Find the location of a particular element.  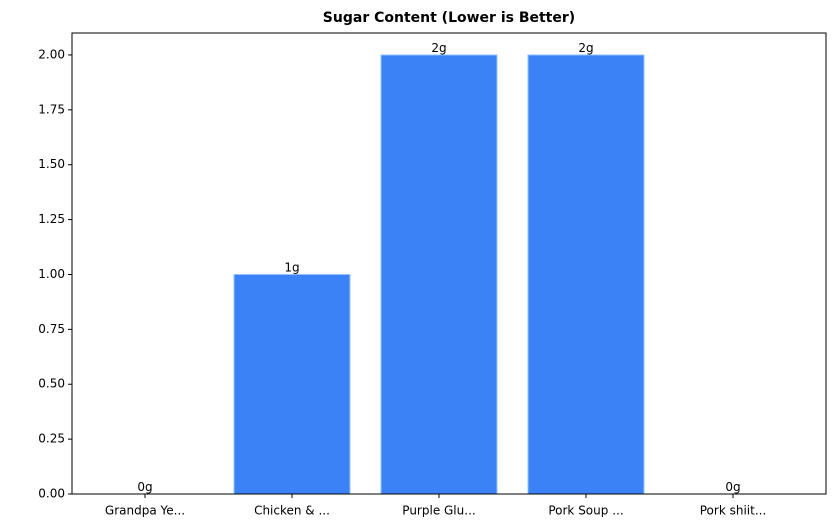

y-tick-label: 0.50 is located at coordinates (51, 384).